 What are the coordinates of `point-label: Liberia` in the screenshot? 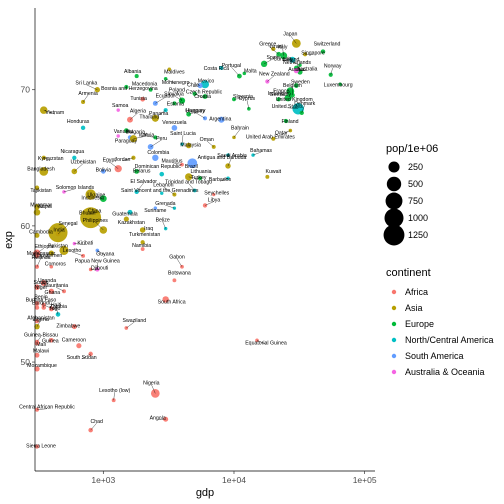 It's located at (41, 320).